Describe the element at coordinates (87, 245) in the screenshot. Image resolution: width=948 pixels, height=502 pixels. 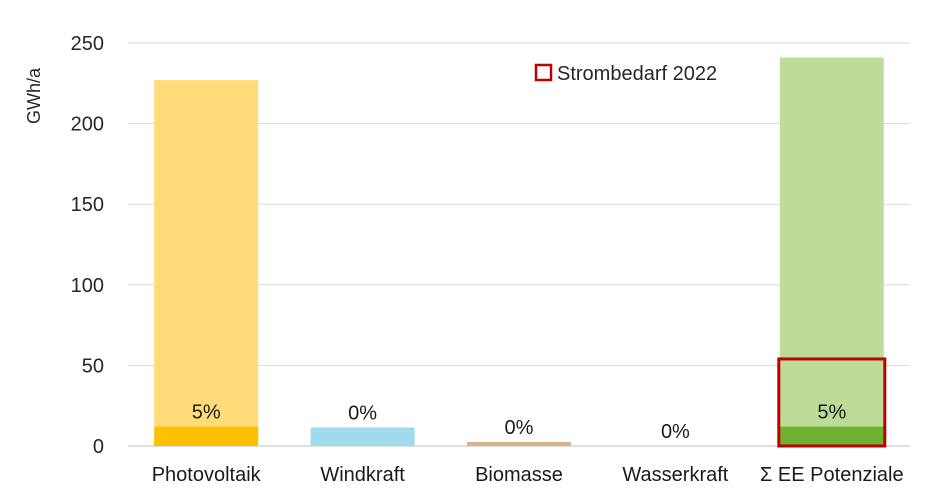
I see `y-axis-ticks: 0 50 100 150 200 250` at that location.